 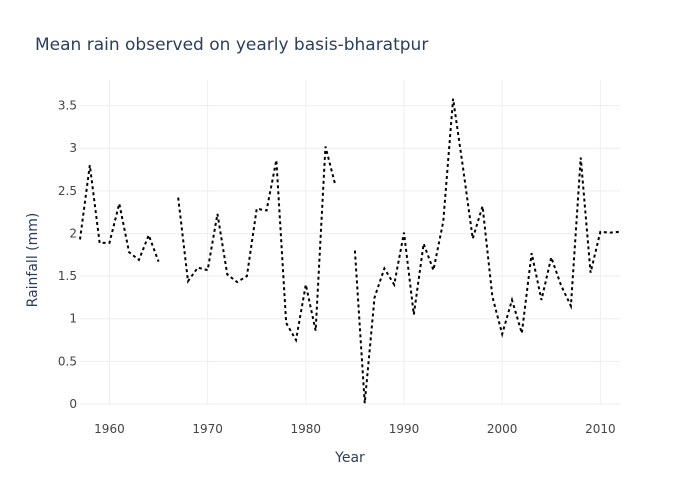 What do you see at coordinates (67, 191) in the screenshot?
I see `y-tick-label: 2.5` at bounding box center [67, 191].